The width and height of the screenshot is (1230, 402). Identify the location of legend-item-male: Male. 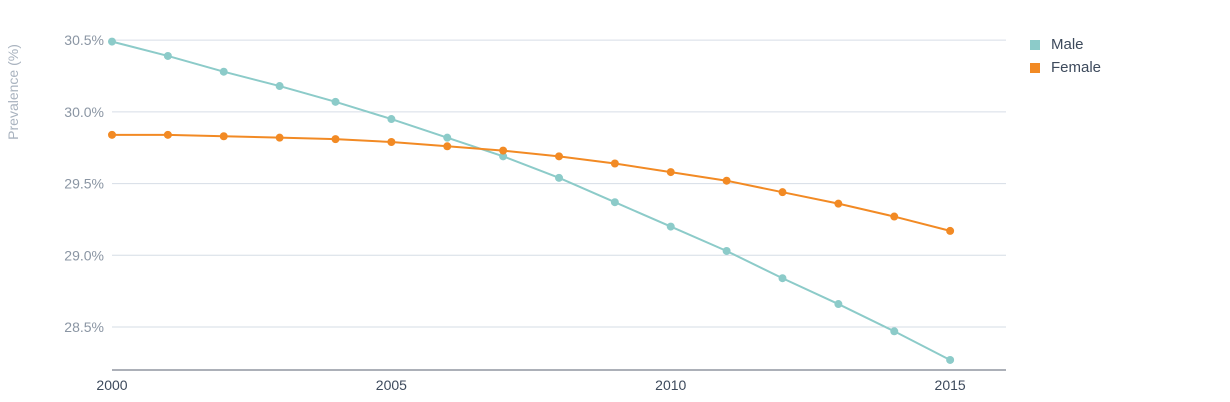
(1065, 44).